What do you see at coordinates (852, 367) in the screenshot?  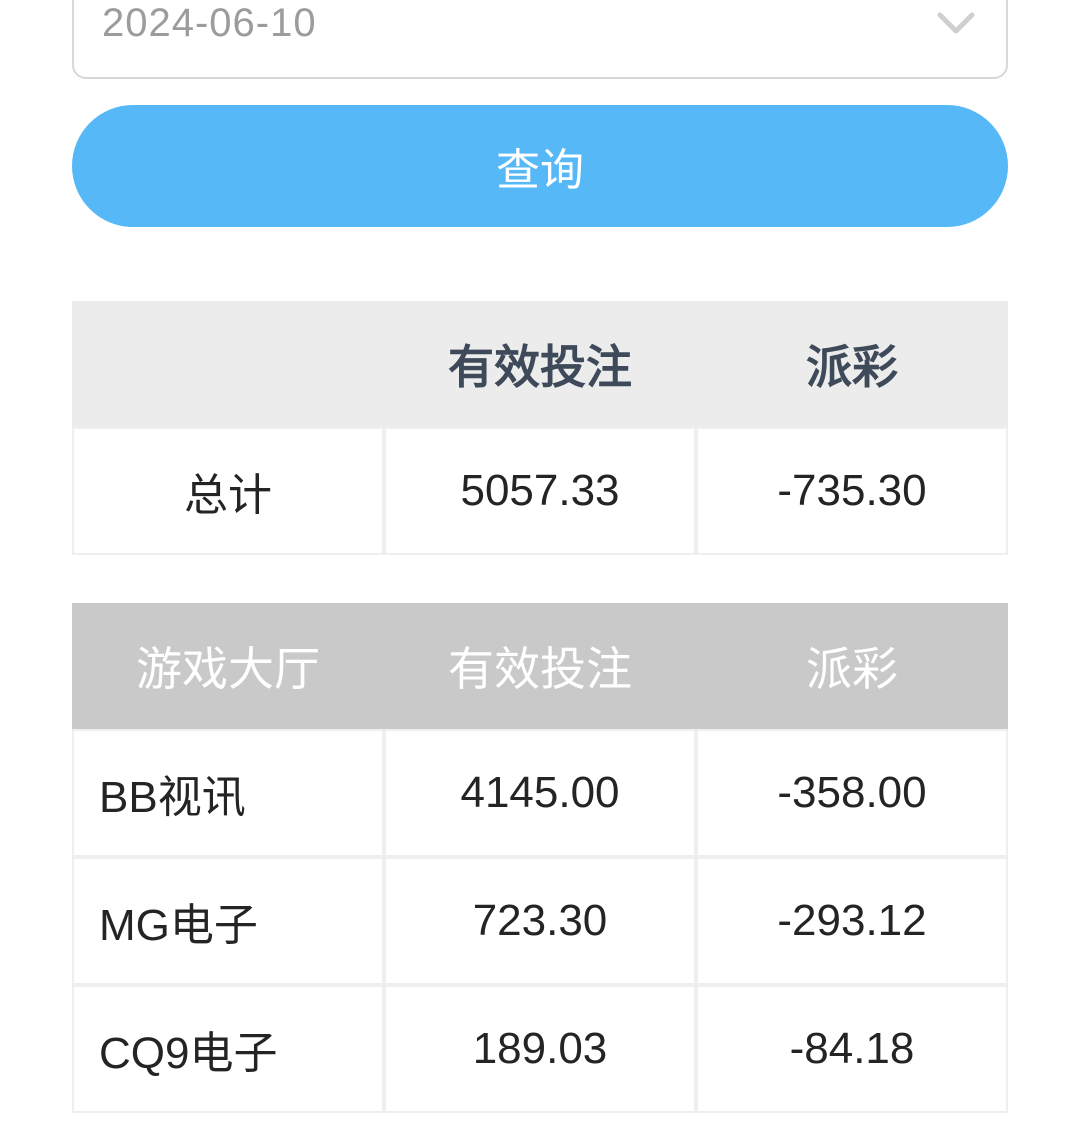 I see `summary-header-payout: 派彩` at bounding box center [852, 367].